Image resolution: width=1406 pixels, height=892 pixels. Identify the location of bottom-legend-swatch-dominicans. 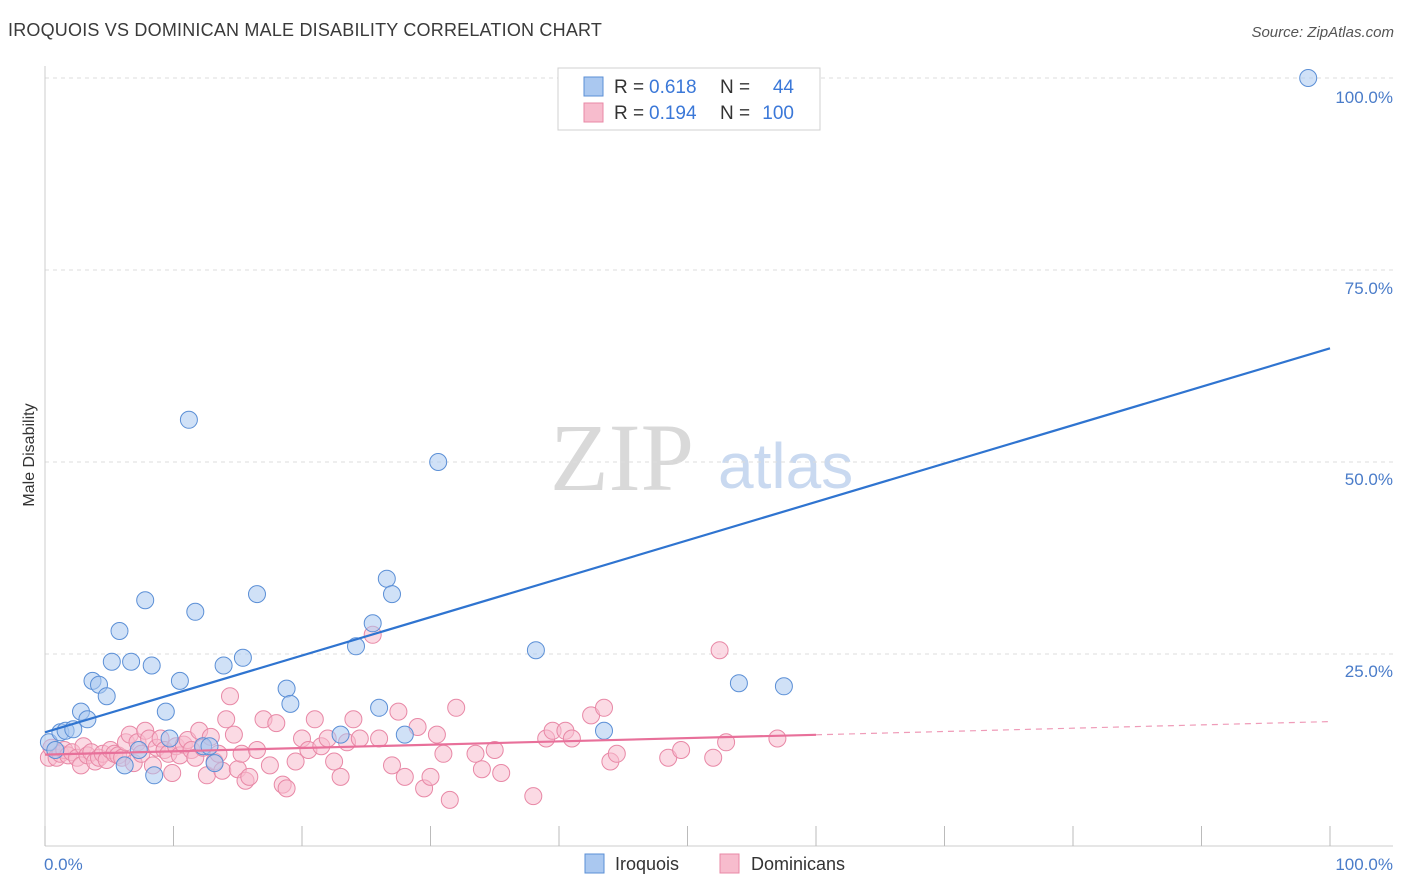
(729, 863).